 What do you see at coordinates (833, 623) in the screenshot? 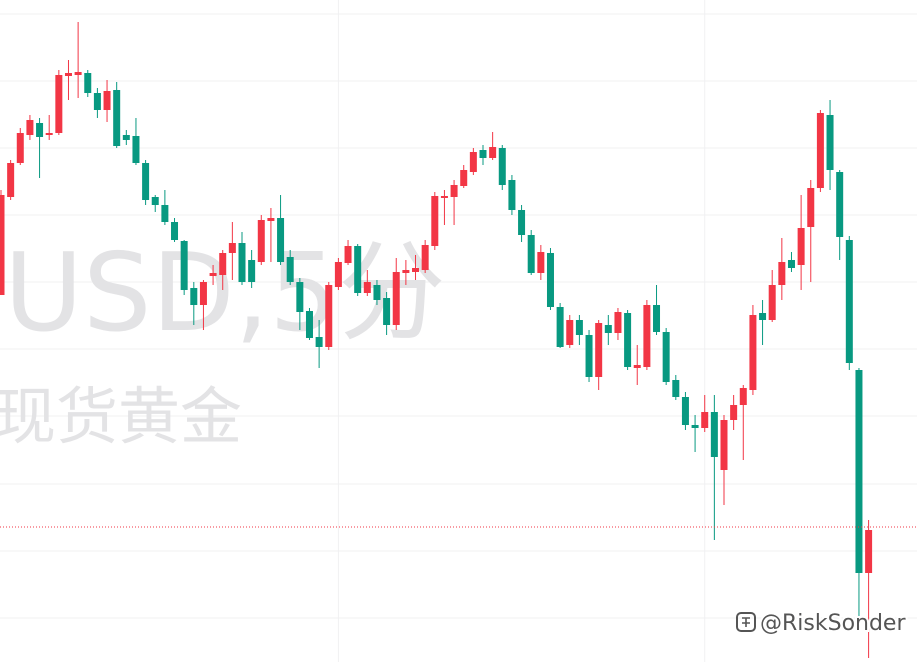
I see `credit: @RiskSonder` at bounding box center [833, 623].